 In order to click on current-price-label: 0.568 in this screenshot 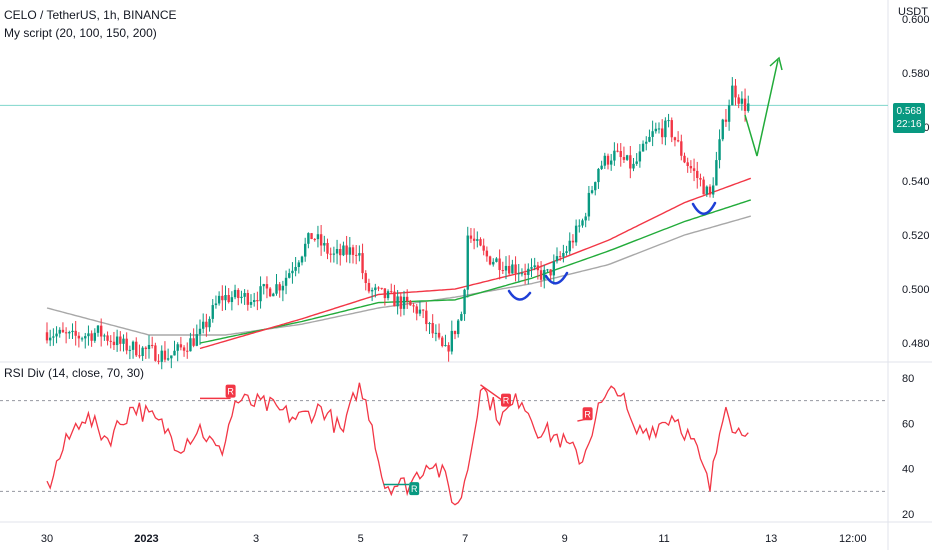, I will do `click(909, 111)`.